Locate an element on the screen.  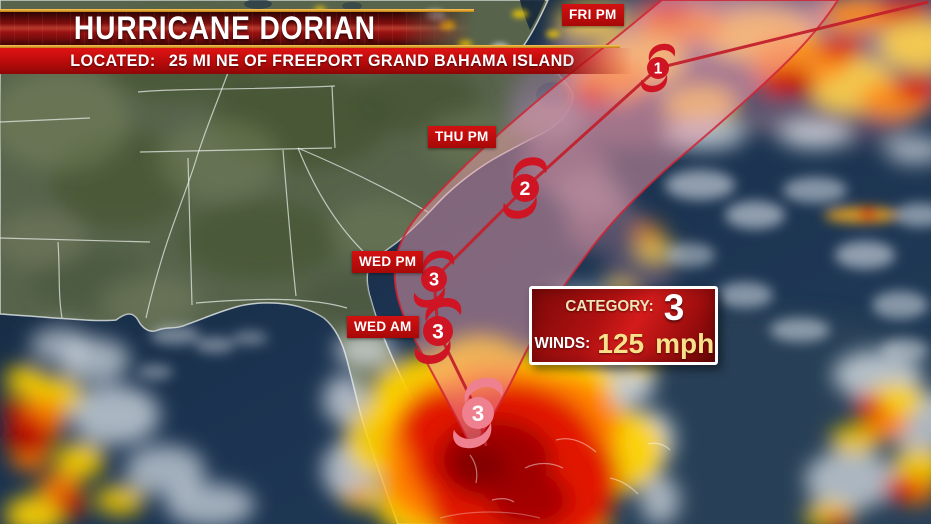
storm-symbol-thu-pm: 2 is located at coordinates (525, 188).